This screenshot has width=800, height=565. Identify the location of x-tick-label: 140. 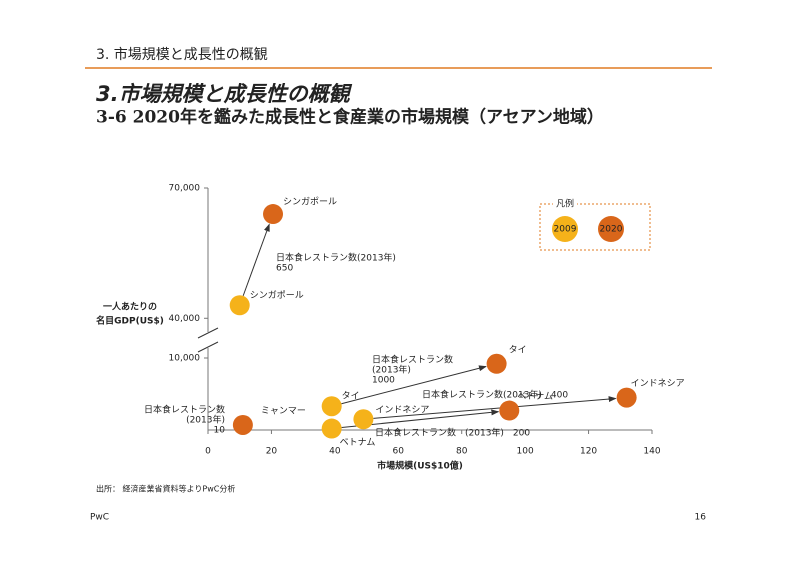
(651, 452).